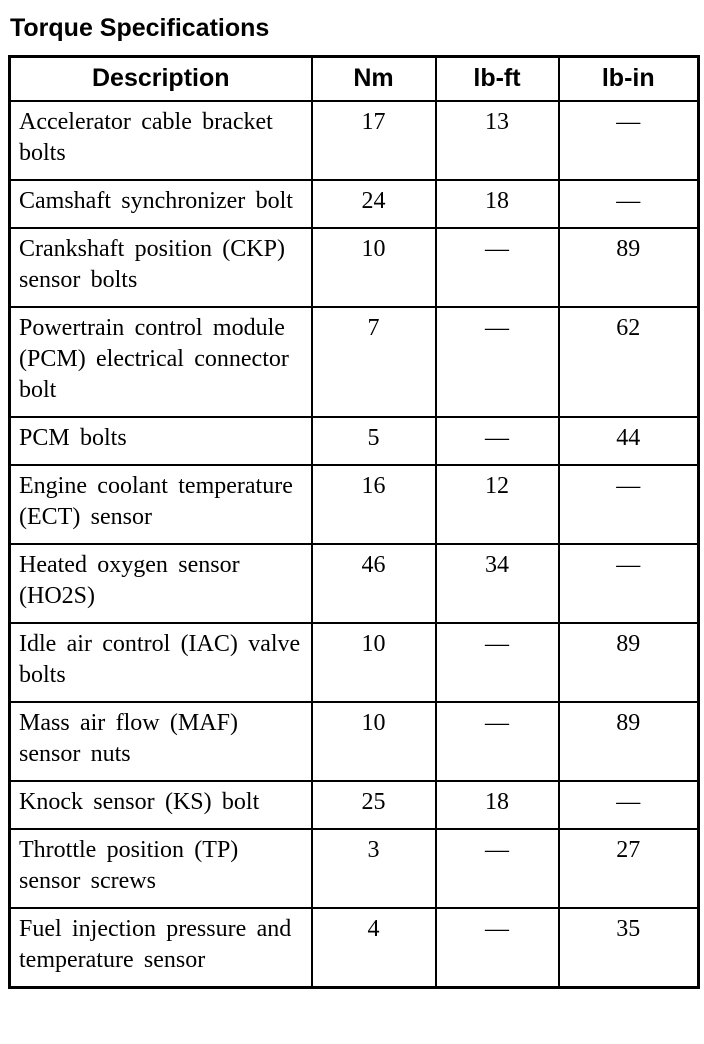 The width and height of the screenshot is (704, 1044). Describe the element at coordinates (628, 868) in the screenshot. I see `lb-in-value-cell: 27` at that location.